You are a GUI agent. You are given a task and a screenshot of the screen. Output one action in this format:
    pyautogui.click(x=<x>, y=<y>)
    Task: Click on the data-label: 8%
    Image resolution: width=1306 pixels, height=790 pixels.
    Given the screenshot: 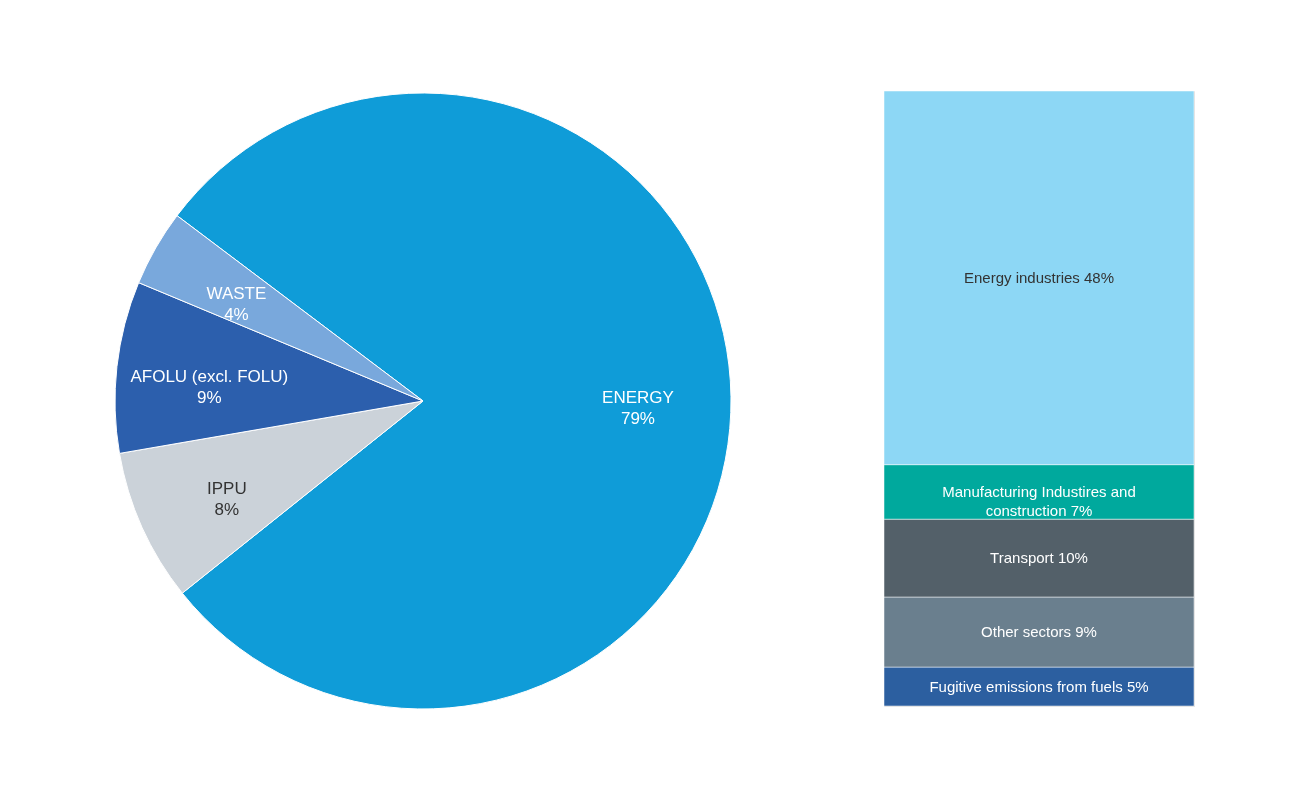 What is the action you would take?
    pyautogui.click(x=227, y=510)
    